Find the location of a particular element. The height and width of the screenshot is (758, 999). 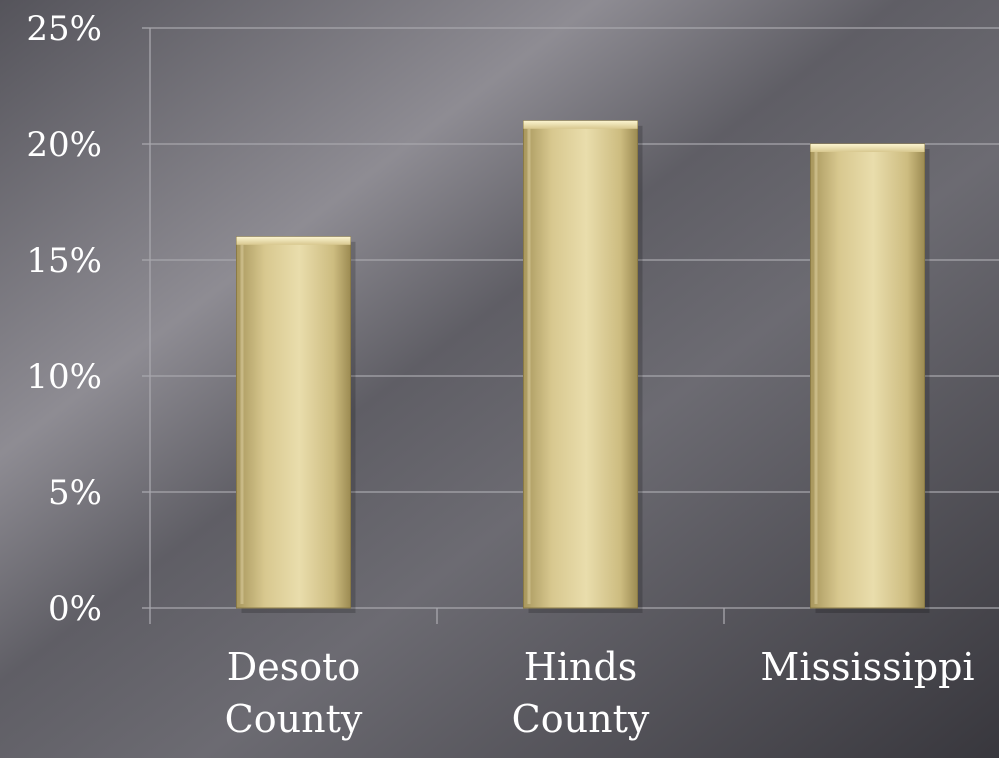

y-tick-label: 20% is located at coordinates (64, 145).